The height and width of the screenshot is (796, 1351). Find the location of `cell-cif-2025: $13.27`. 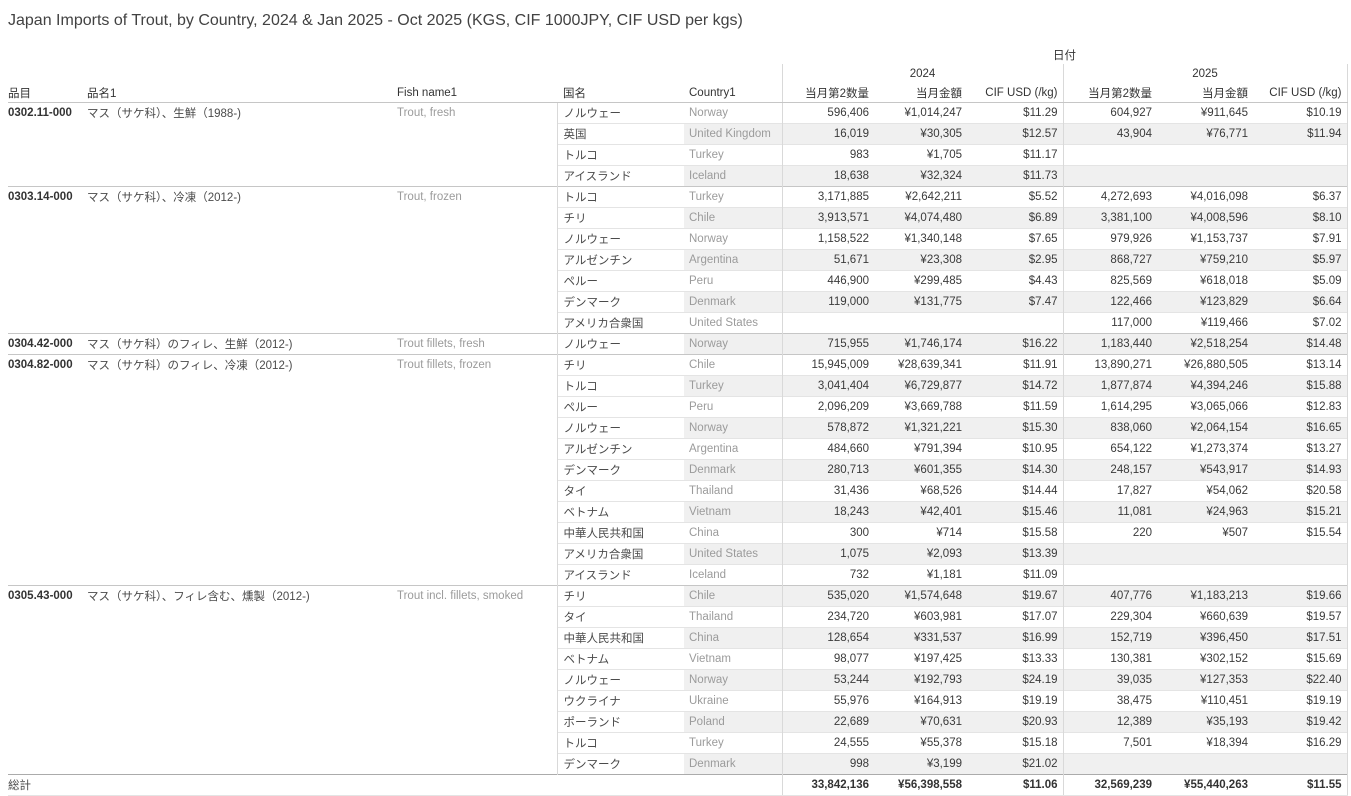

cell-cif-2025: $13.27 is located at coordinates (1300, 449).